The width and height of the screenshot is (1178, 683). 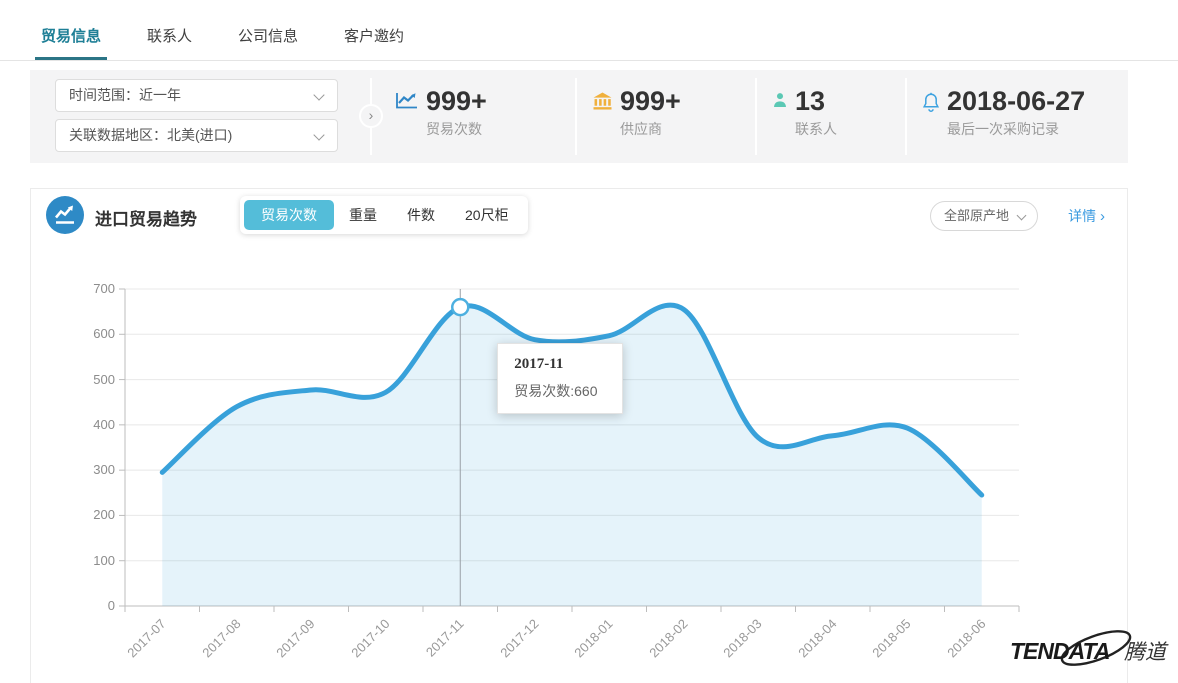 What do you see at coordinates (1086, 216) in the screenshot?
I see `detail-link: 详情 ›` at bounding box center [1086, 216].